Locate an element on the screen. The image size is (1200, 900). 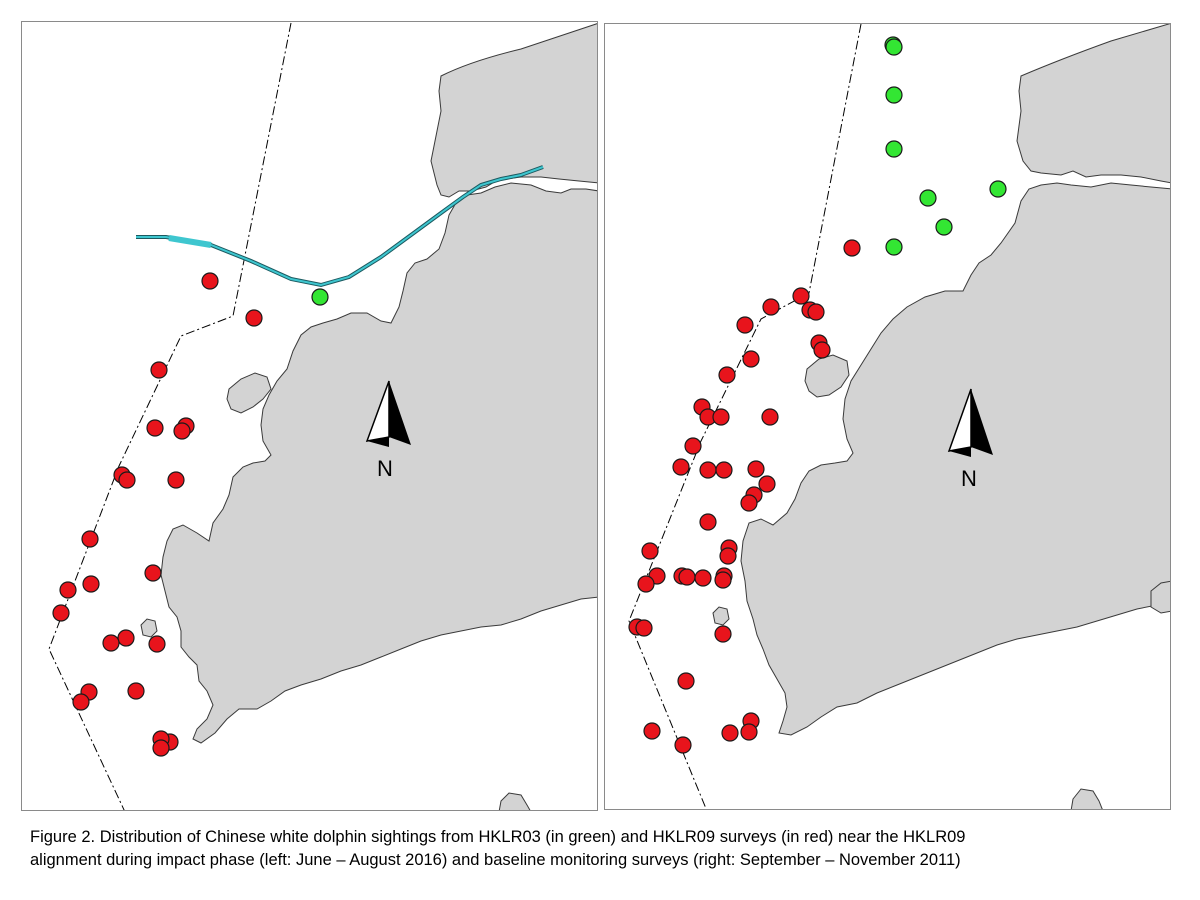
alignment-line-inner is located at coordinates (340, 226).